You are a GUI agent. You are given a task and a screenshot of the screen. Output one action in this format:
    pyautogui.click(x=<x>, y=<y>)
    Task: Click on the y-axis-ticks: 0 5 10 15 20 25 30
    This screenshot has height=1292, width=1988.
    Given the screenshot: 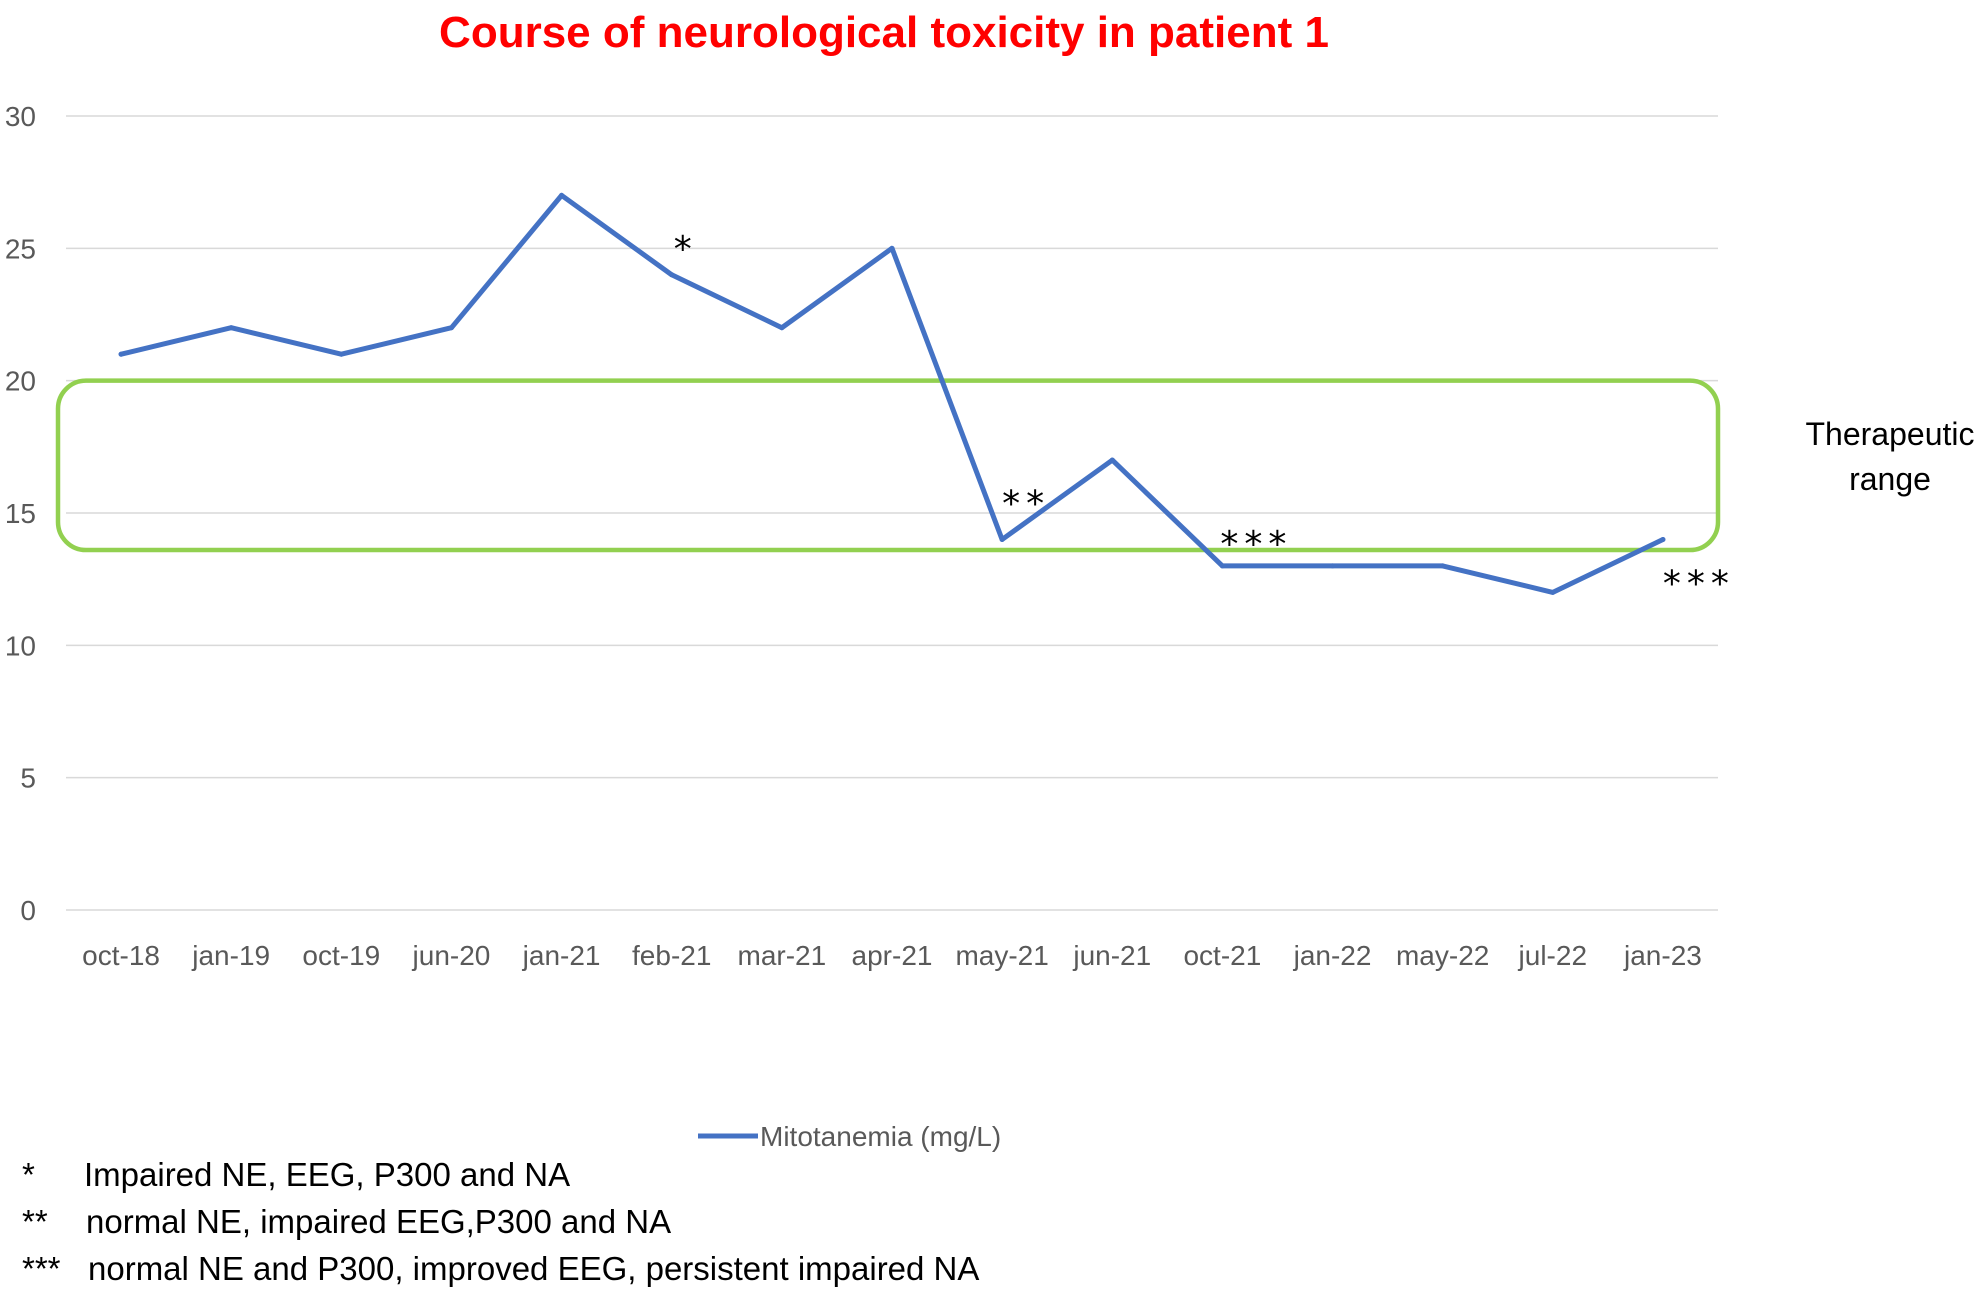 What is the action you would take?
    pyautogui.click(x=20, y=513)
    